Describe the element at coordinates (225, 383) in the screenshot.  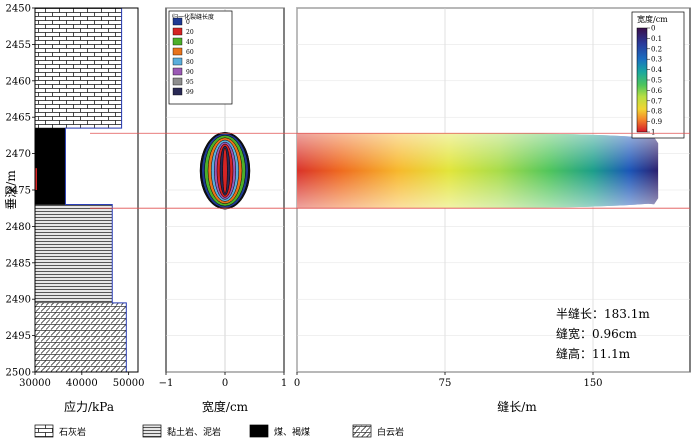
I see `width-tick-label: 0` at that location.